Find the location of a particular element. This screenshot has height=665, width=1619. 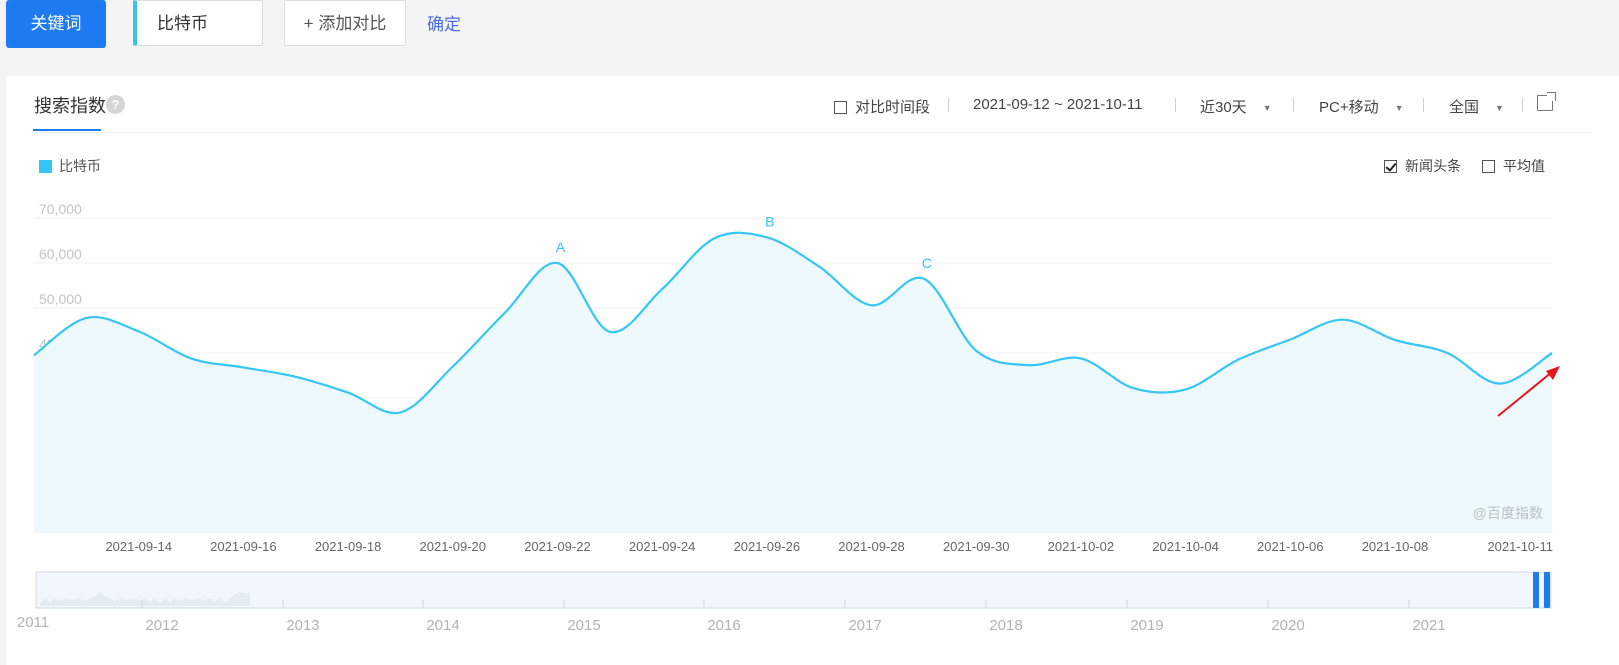

overview-year-label: 2012 is located at coordinates (161, 625).